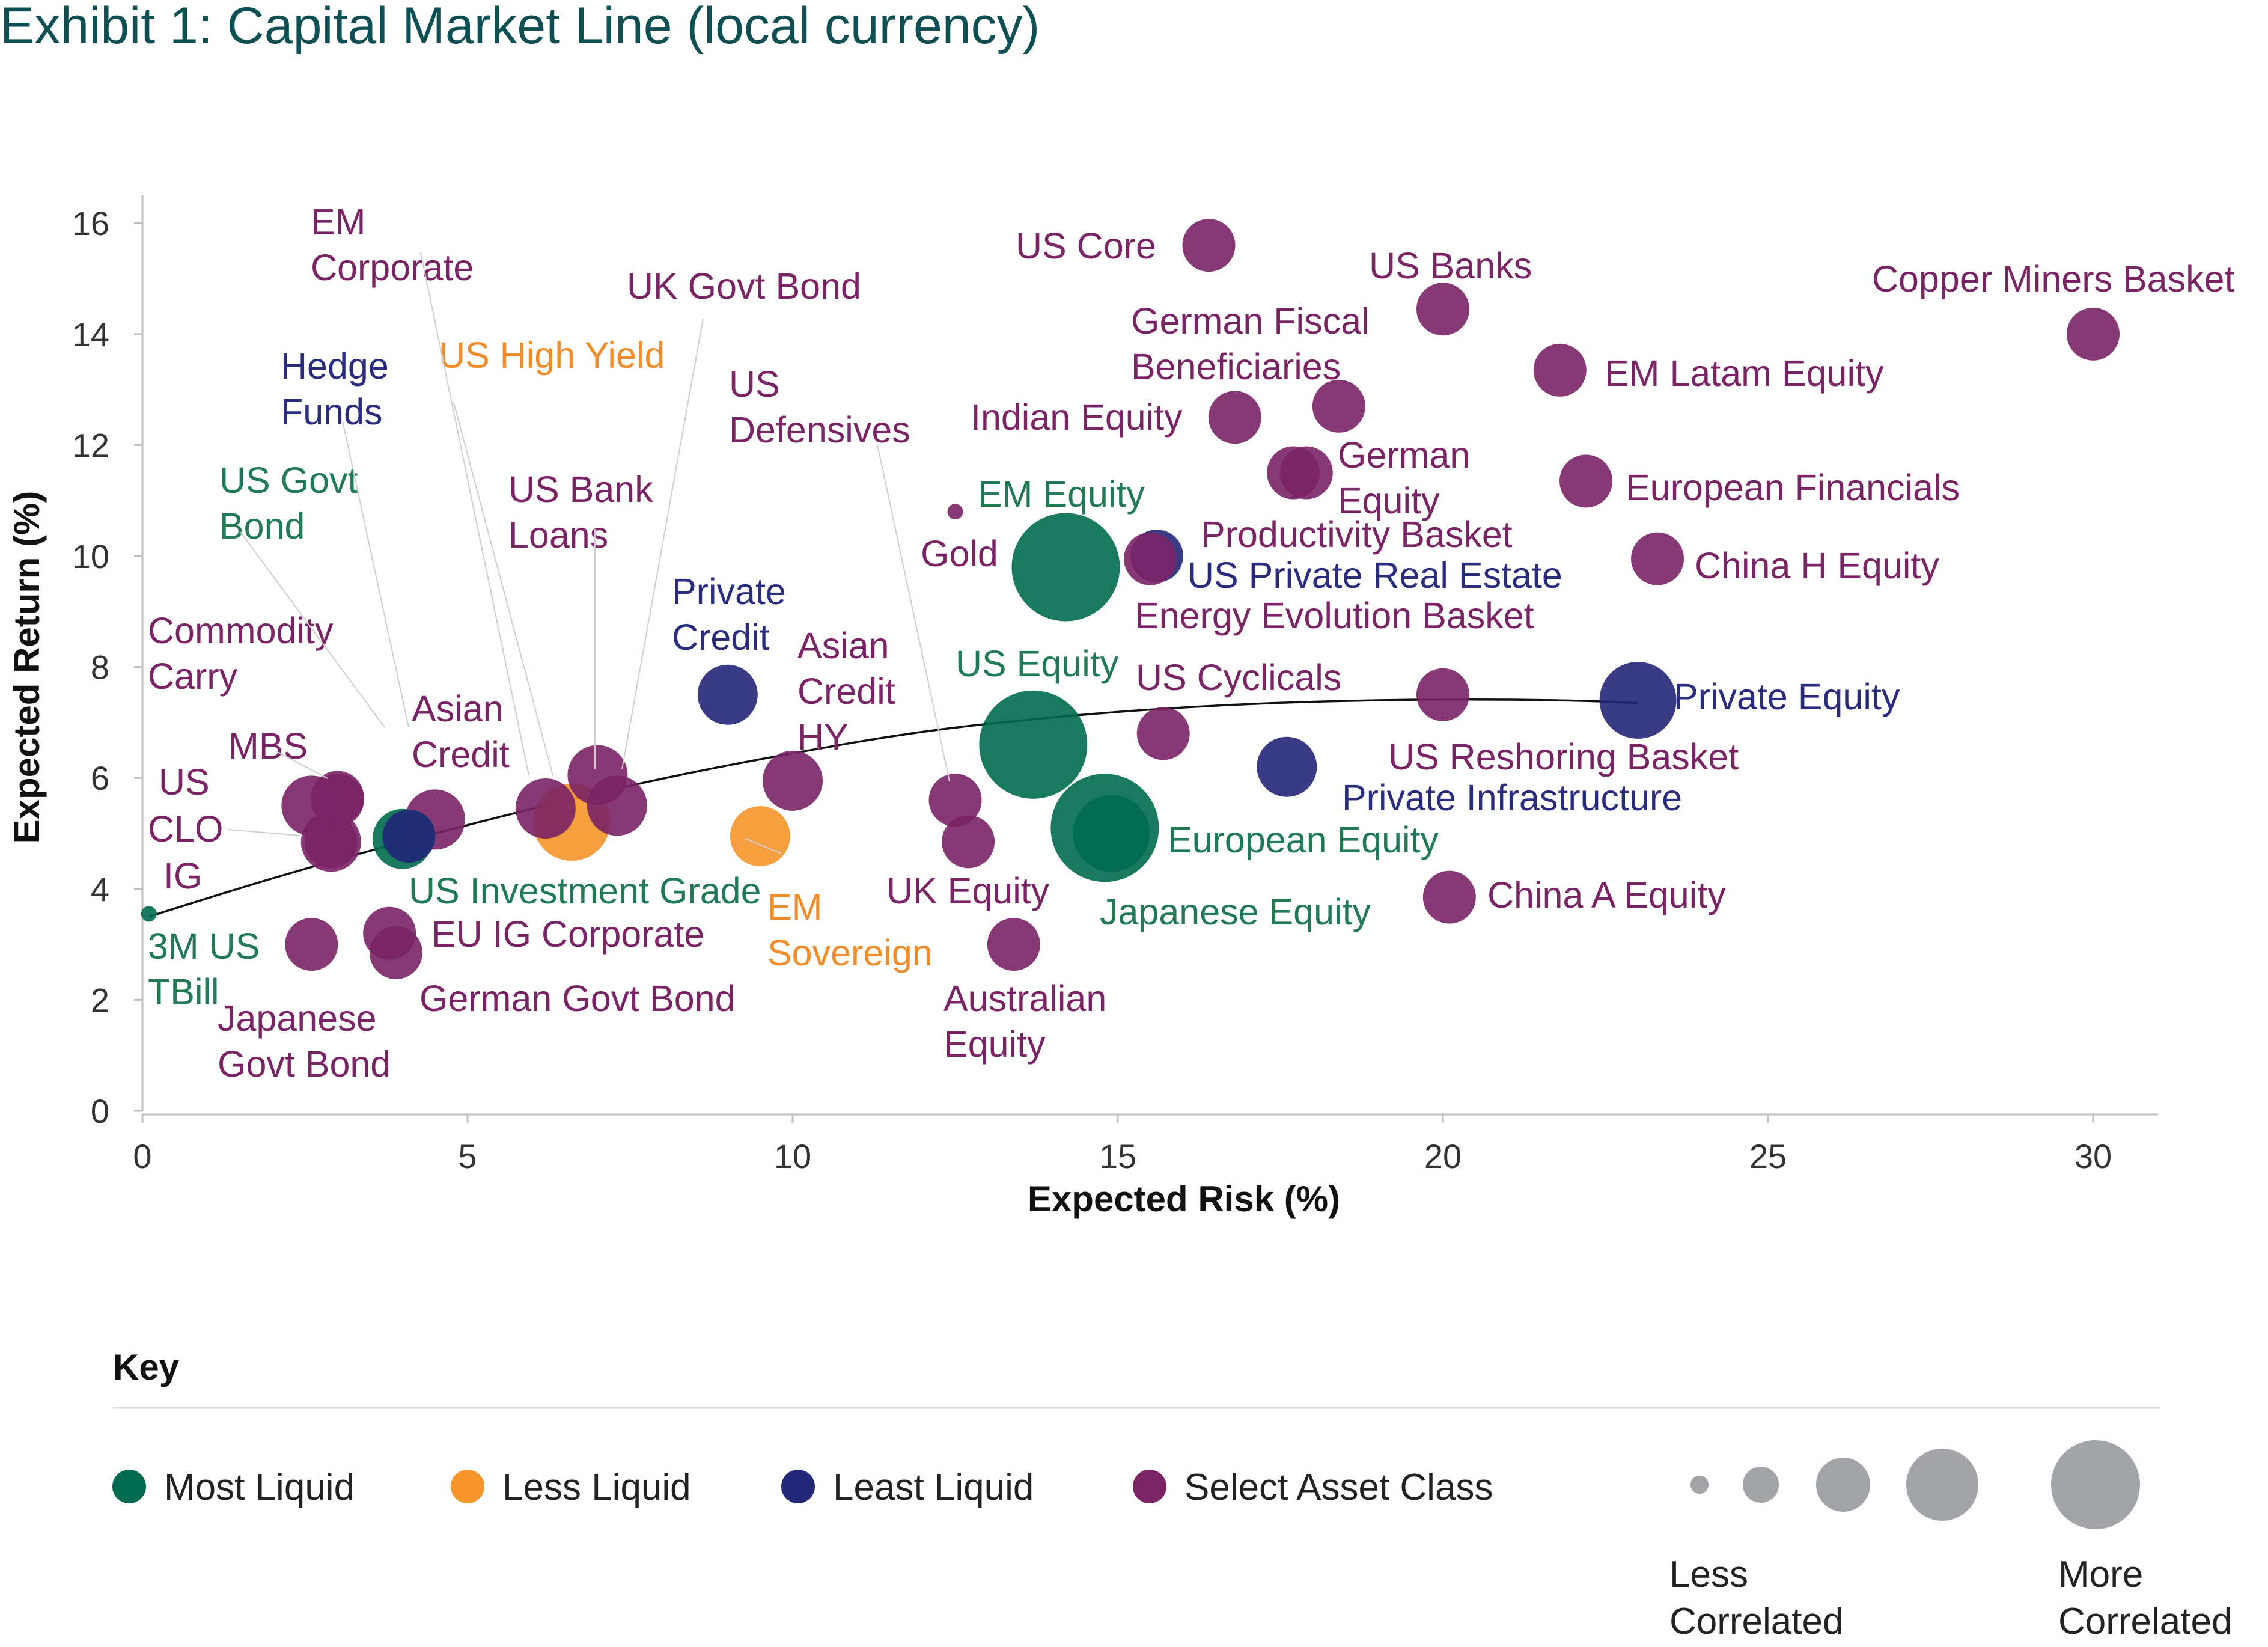 This screenshot has width=2268, height=1647. What do you see at coordinates (1184, 1199) in the screenshot?
I see `x-axis-title: Expected Risk (%)` at bounding box center [1184, 1199].